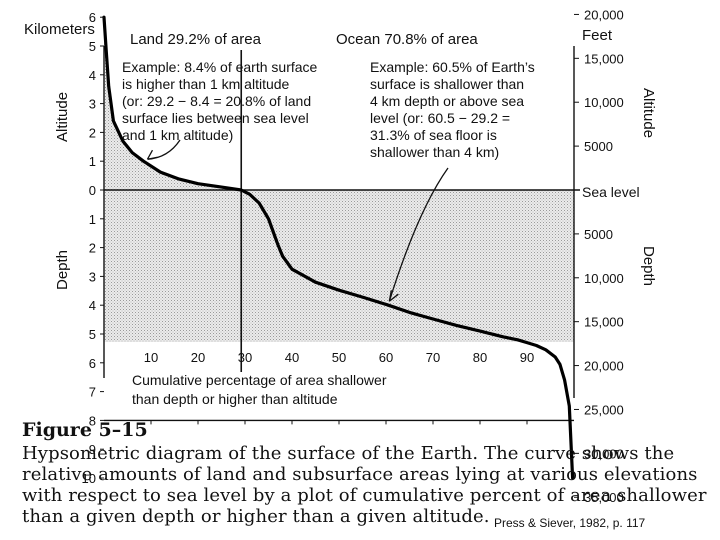 The width and height of the screenshot is (720, 540). I want to click on left-altitude-tick-label: 0, so click(92, 190).